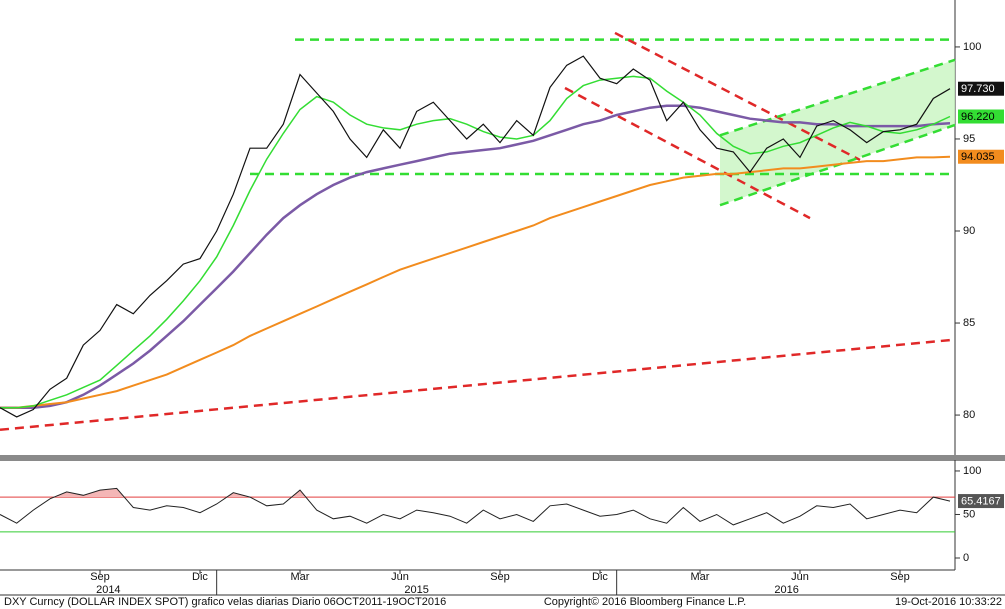  I want to click on y-tick-label: 85, so click(969, 323).